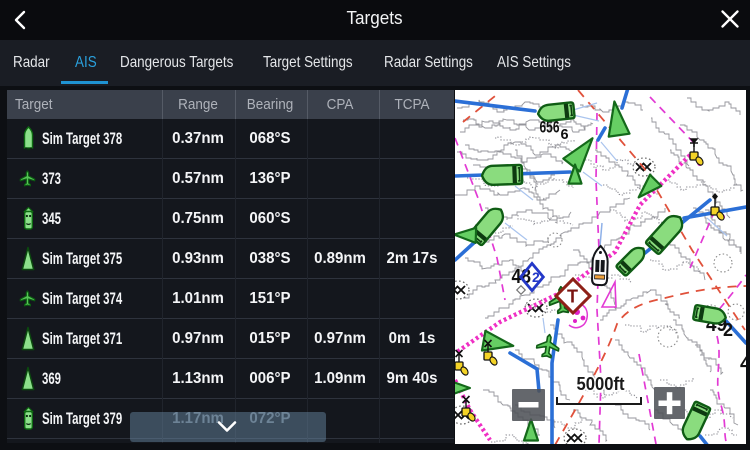 The height and width of the screenshot is (450, 750). What do you see at coordinates (565, 135) in the screenshot?
I see `svg-text: 6` at bounding box center [565, 135].